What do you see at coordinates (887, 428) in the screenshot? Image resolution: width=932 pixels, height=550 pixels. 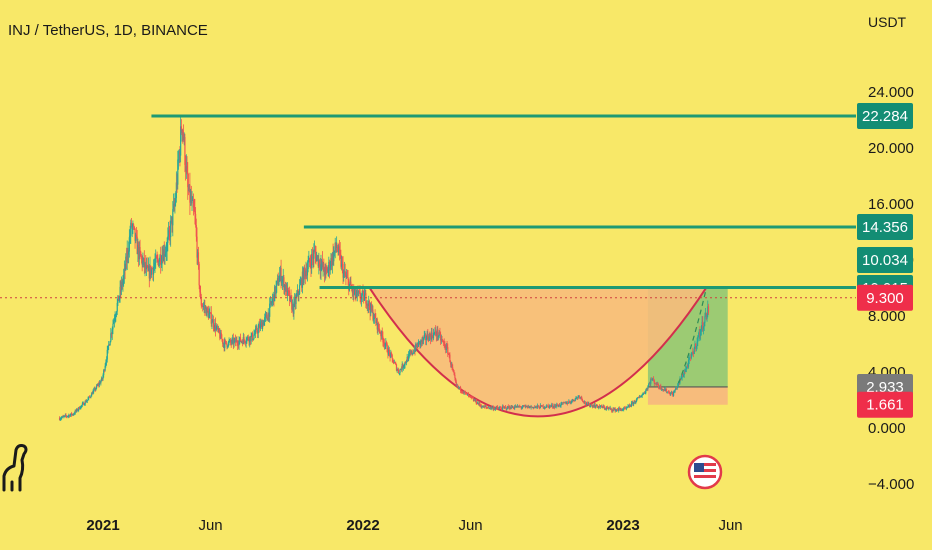 I see `y-tick-label: 0.000` at bounding box center [887, 428].